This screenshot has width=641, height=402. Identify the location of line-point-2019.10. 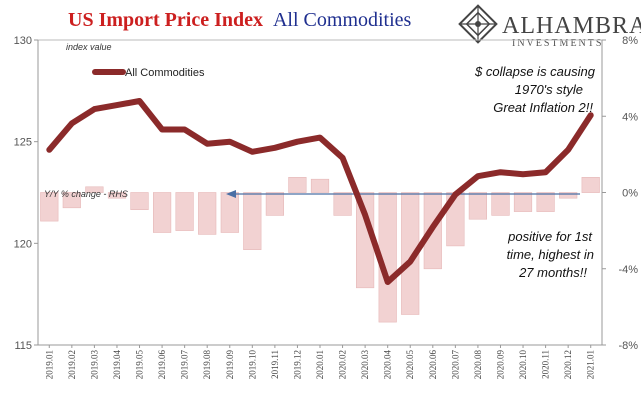
(252, 152).